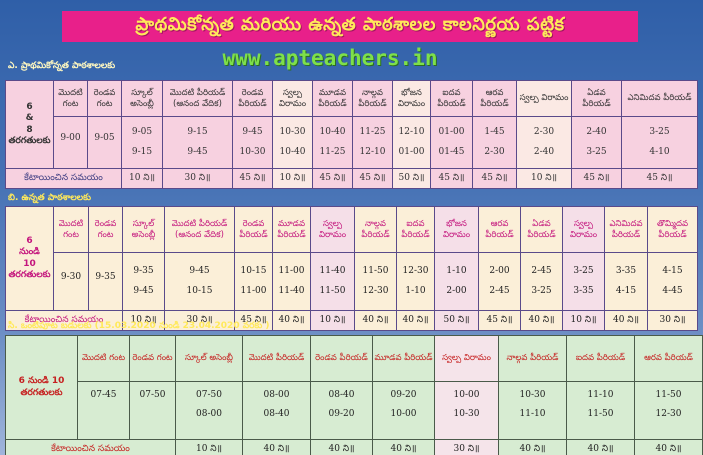 Image resolution: width=703 pixels, height=455 pixels. Describe the element at coordinates (411, 142) in the screenshot. I see `time-cell: 12-10 01-00` at that location.